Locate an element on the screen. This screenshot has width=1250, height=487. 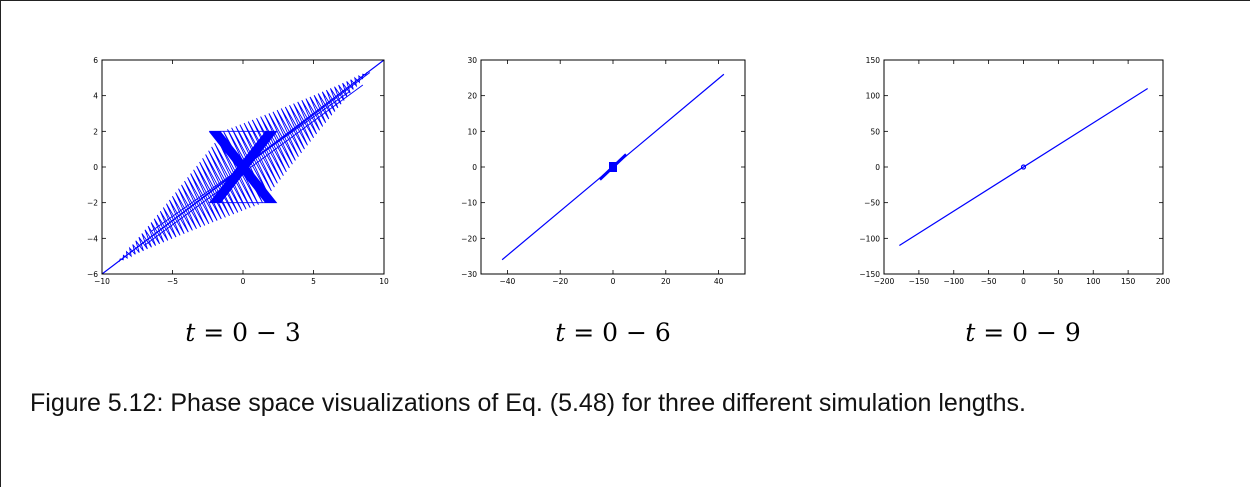
panel-label-eq: = 0 − 9 is located at coordinates (1028, 332).